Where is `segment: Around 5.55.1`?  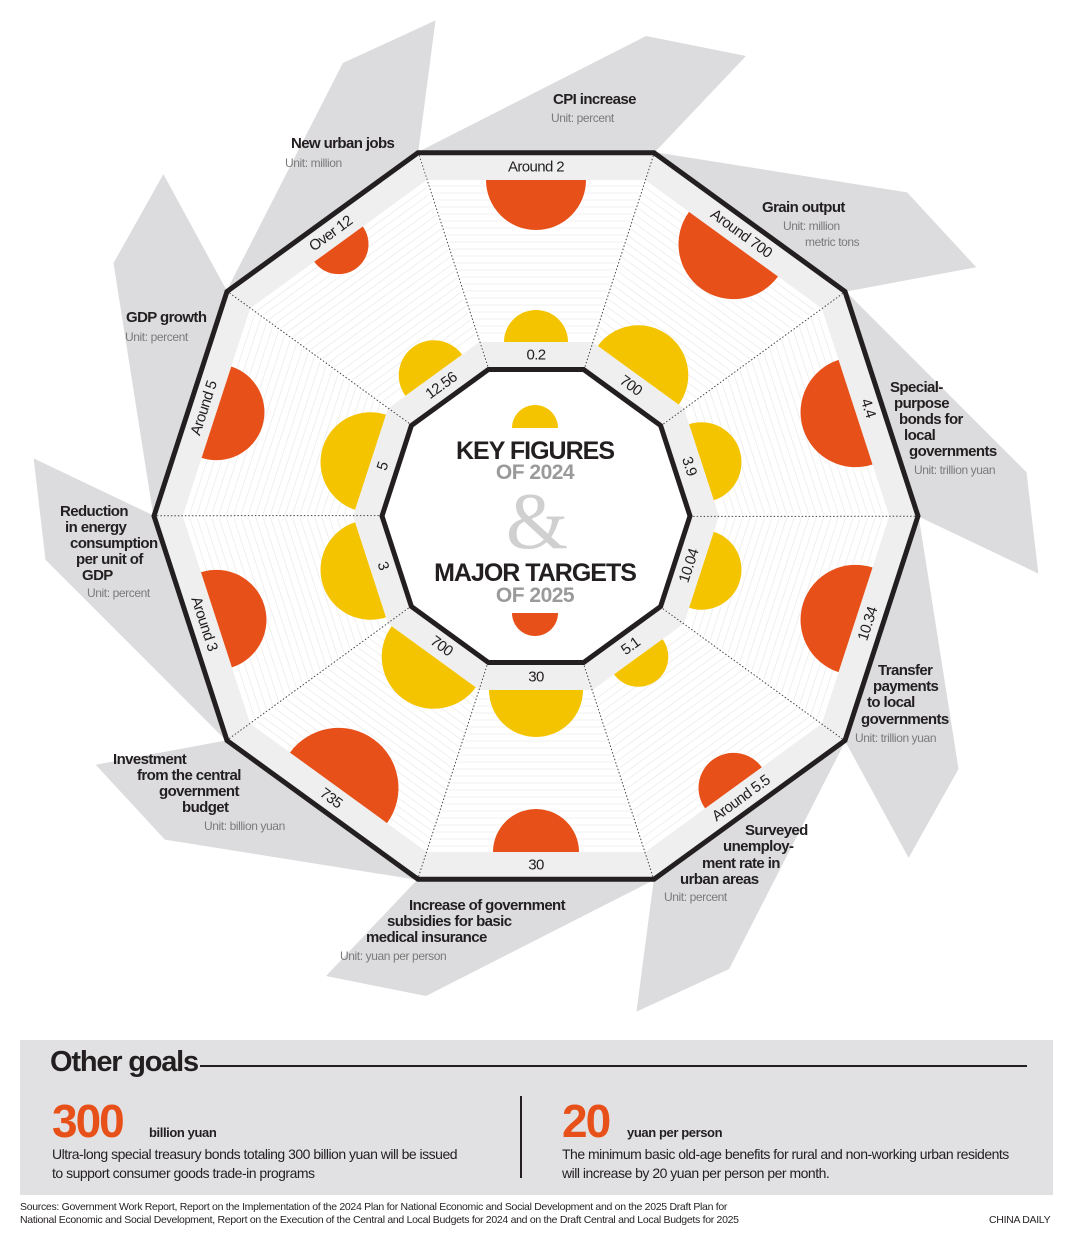 segment: Around 5.55.1 is located at coordinates (714, 743).